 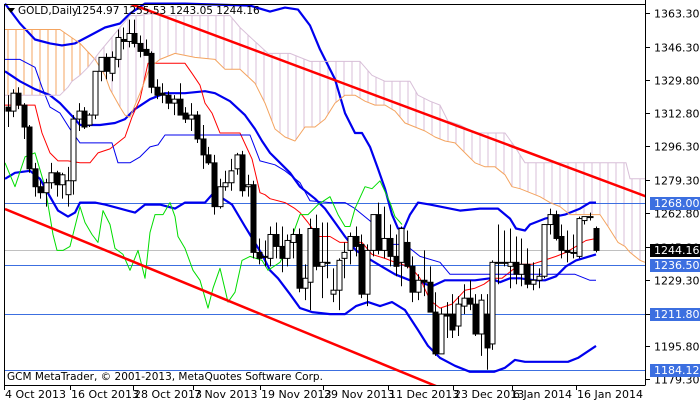 I want to click on date-tick-label: 23 Dec 2013, so click(x=489, y=394).